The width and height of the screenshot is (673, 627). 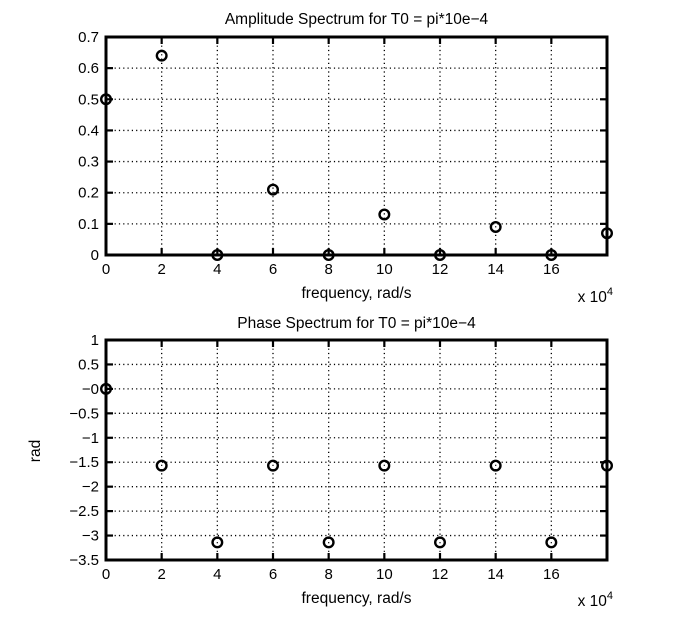 I want to click on y-tick-label: −0.5, so click(x=84, y=413).